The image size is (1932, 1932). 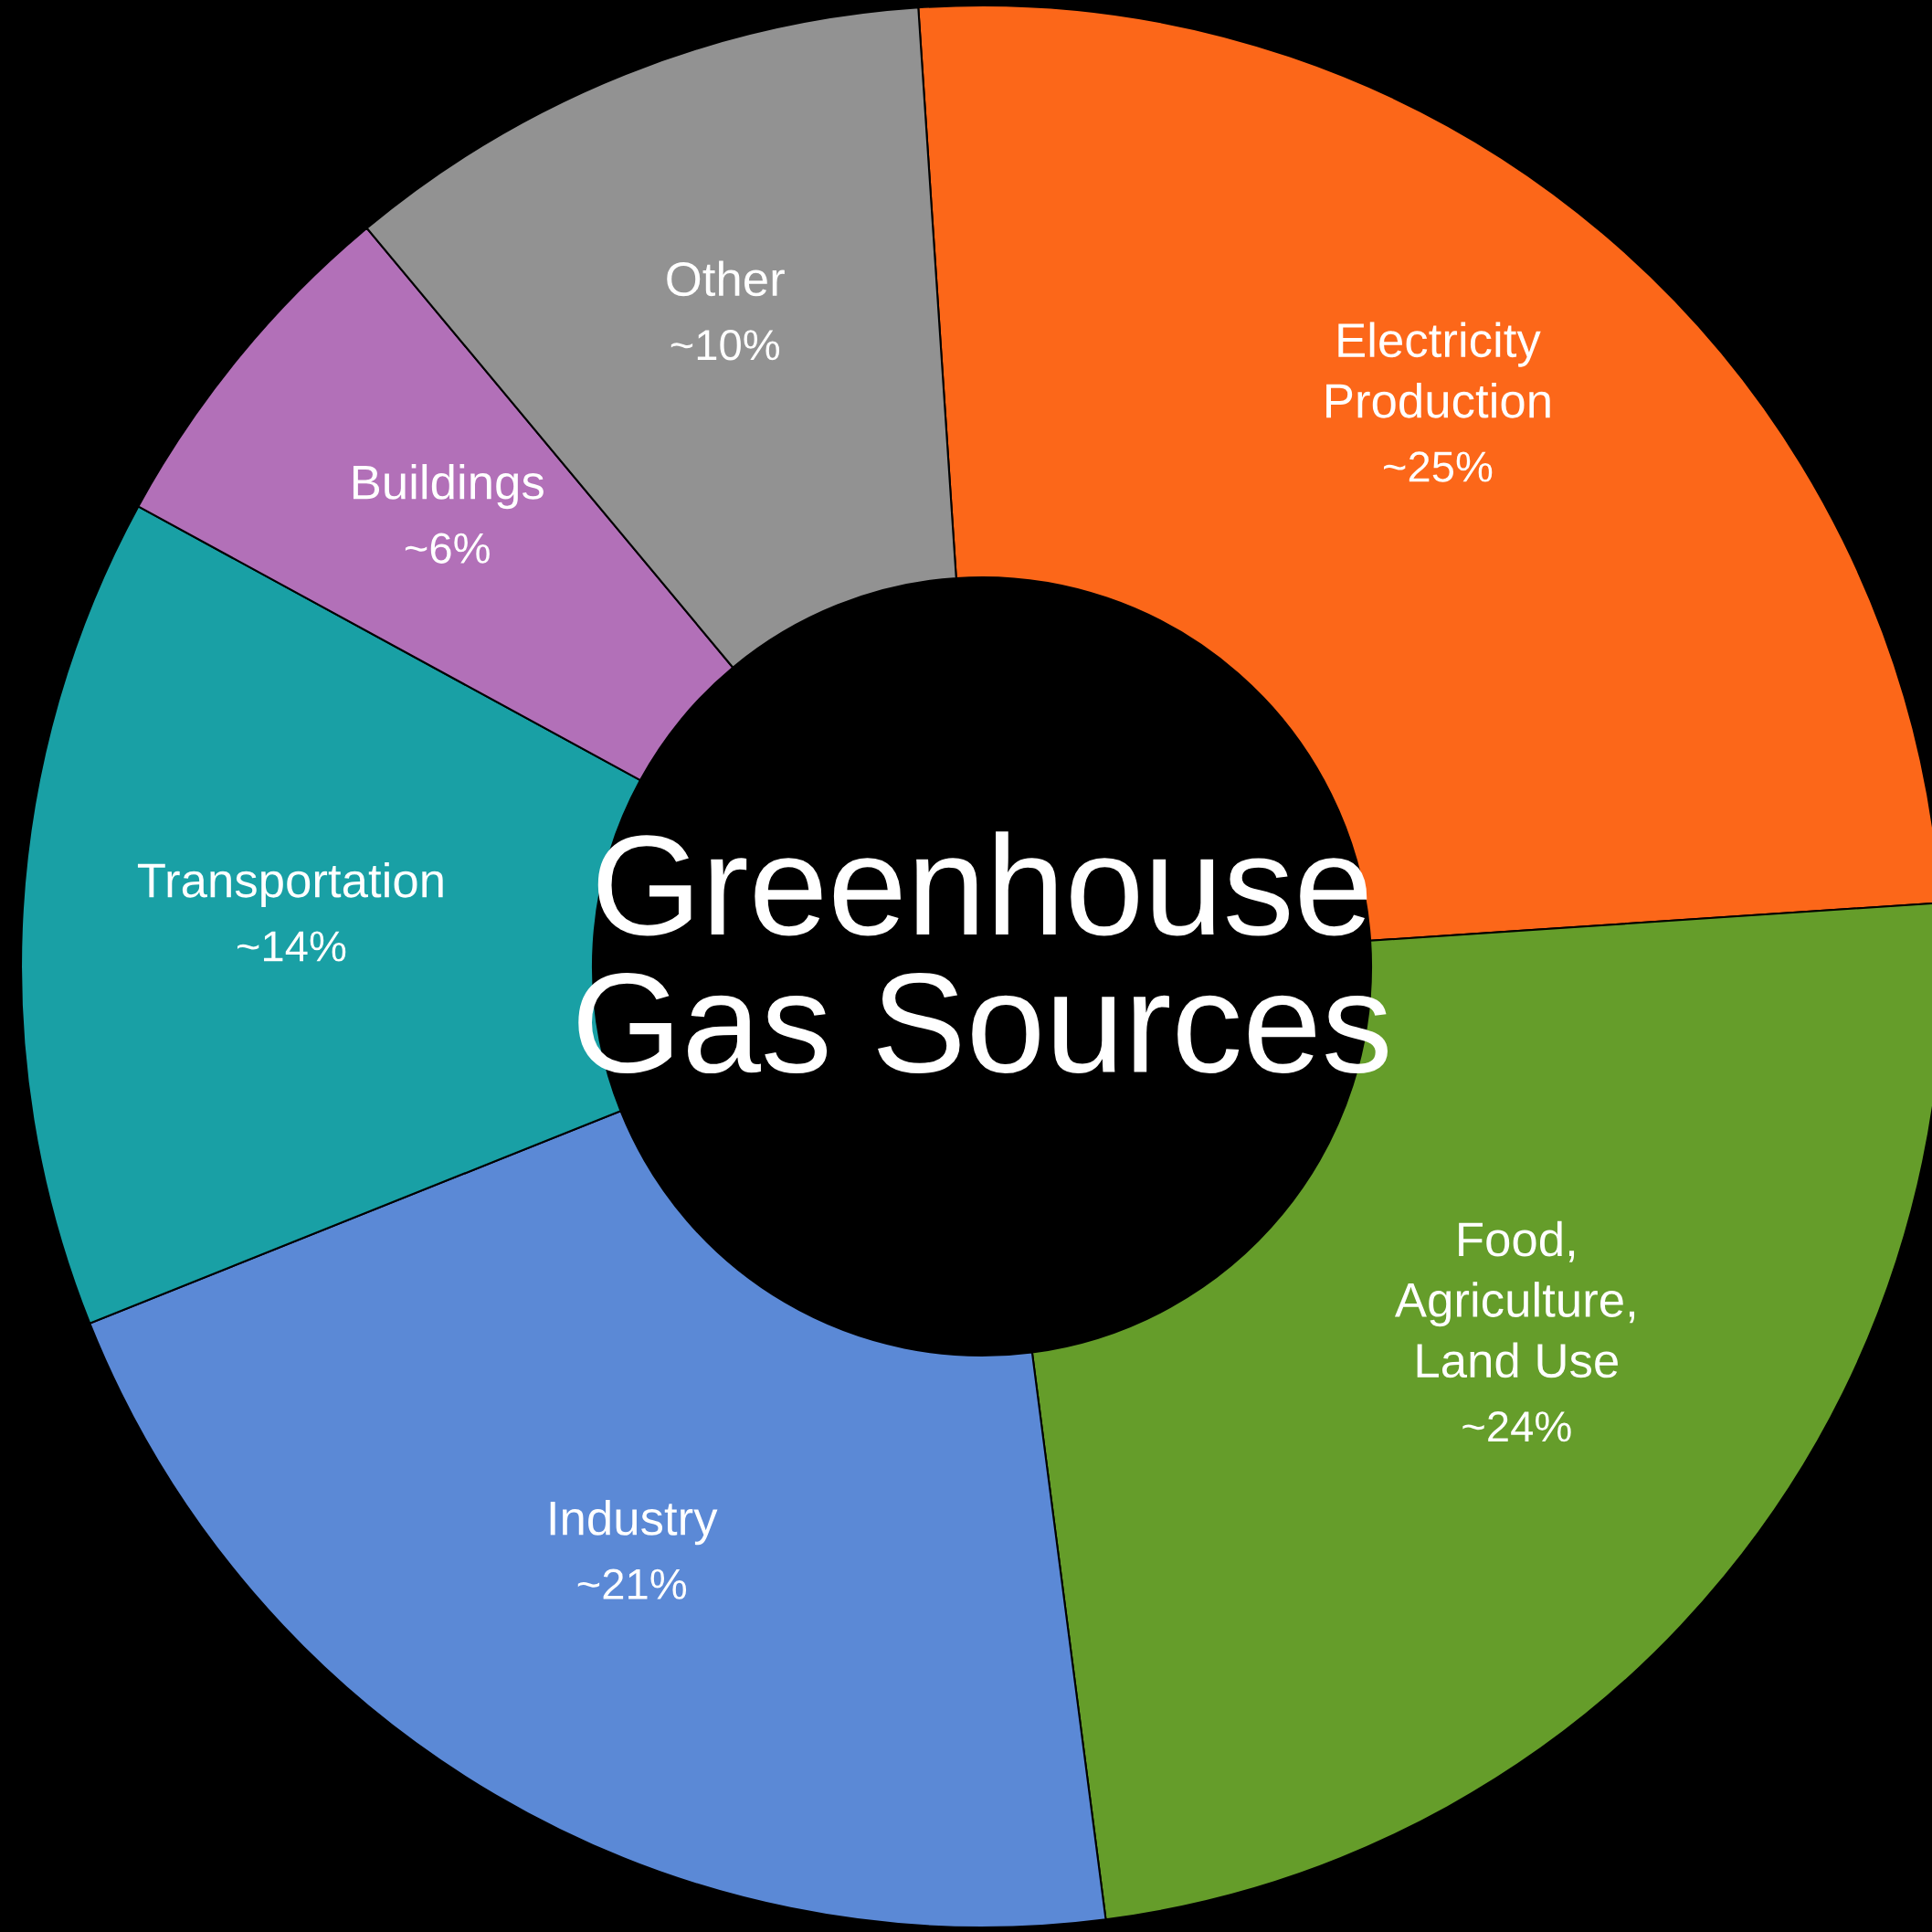 I want to click on data-label: ~6%, so click(x=447, y=548).